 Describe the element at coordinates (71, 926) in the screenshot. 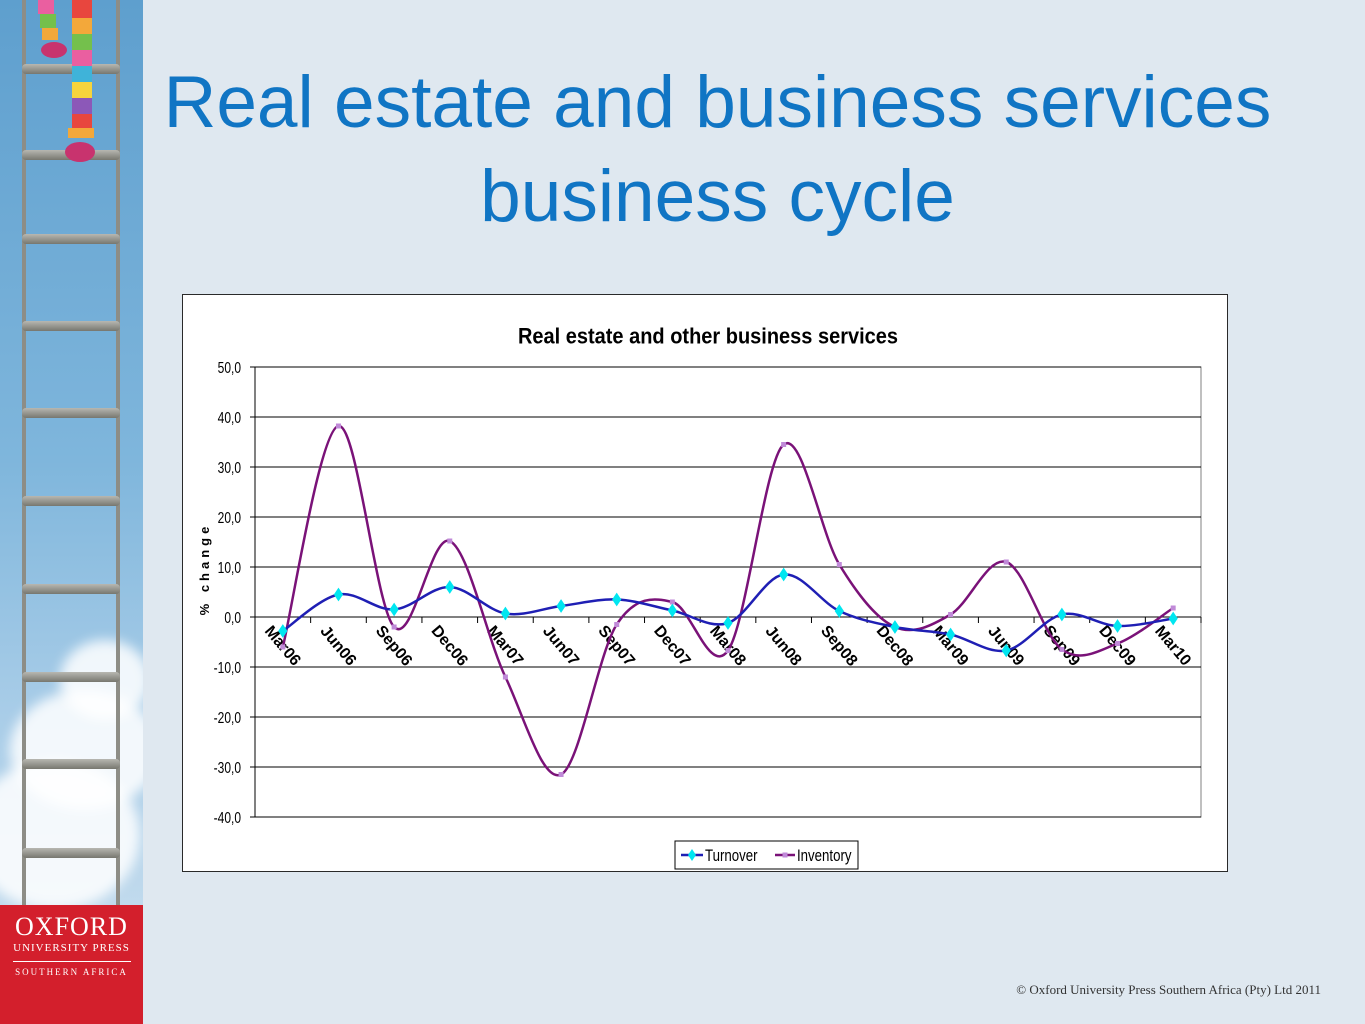

I see `logo-line-1: OXFORD` at that location.